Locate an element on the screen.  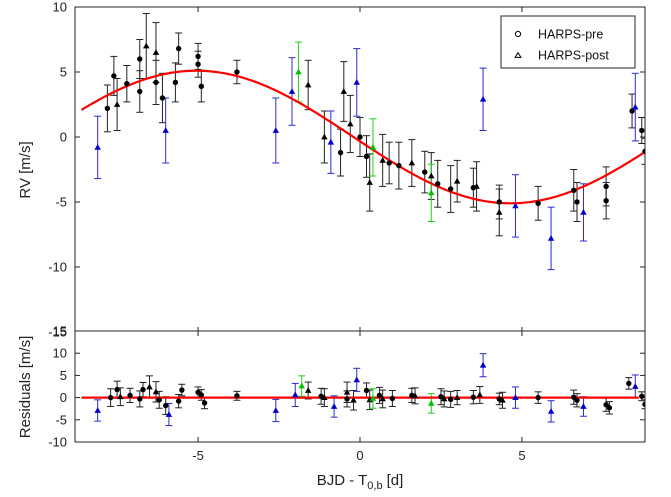
residuals-x-ticks: -5 0 5 is located at coordinates (359, 397).